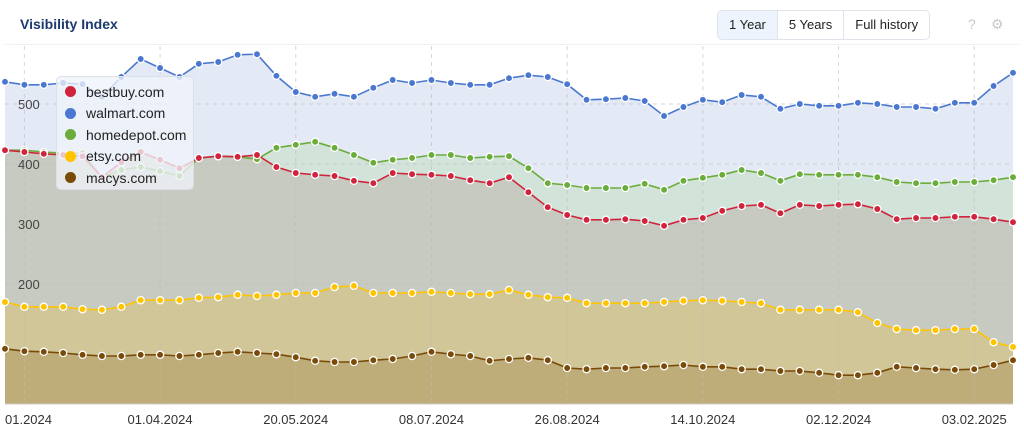  What do you see at coordinates (972, 24) in the screenshot?
I see `help-icon: ?` at bounding box center [972, 24].